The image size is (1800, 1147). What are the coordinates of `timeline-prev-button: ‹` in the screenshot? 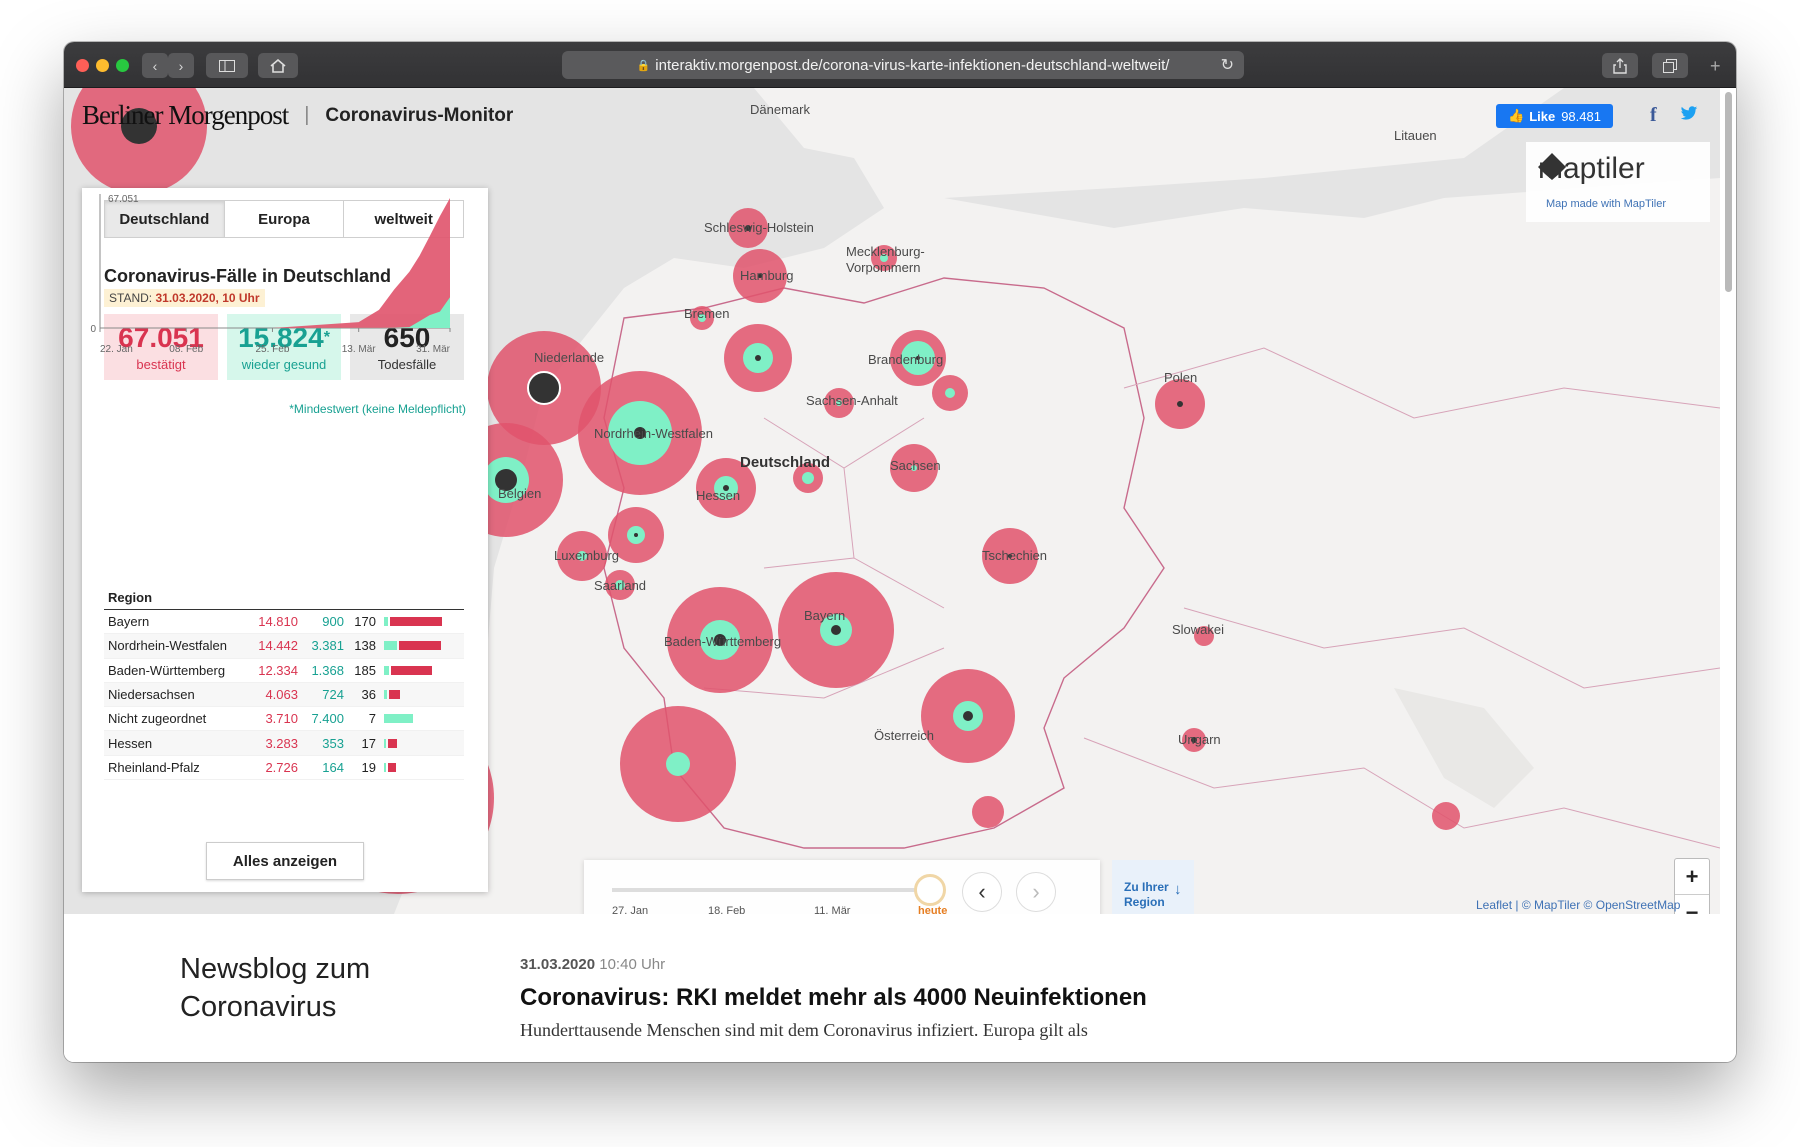 It's located at (982, 892).